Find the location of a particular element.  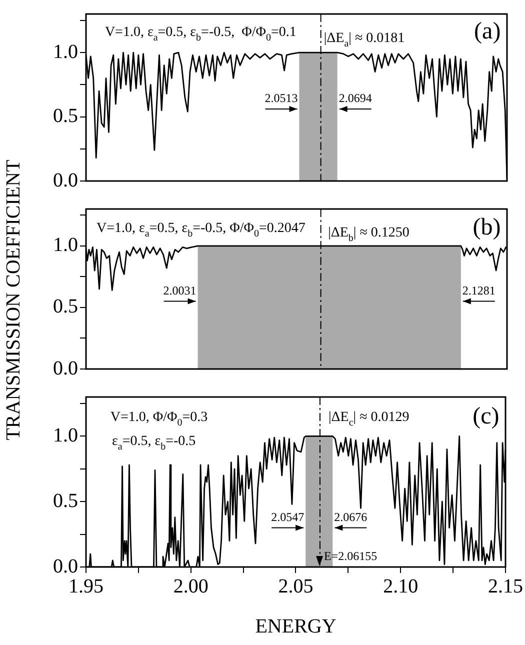

annotation: (c) is located at coordinates (486, 417).